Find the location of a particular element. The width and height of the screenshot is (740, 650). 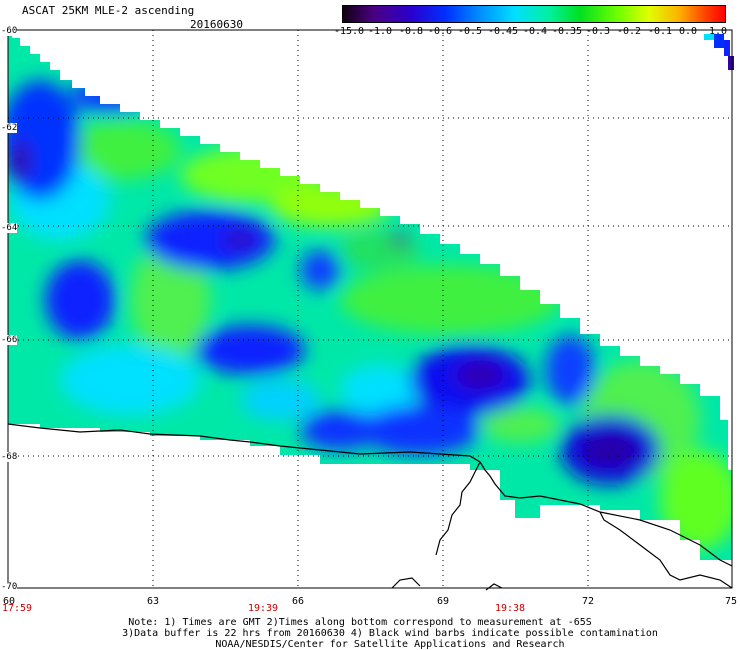

colorbar-label: -1.0 is located at coordinates (380, 31).